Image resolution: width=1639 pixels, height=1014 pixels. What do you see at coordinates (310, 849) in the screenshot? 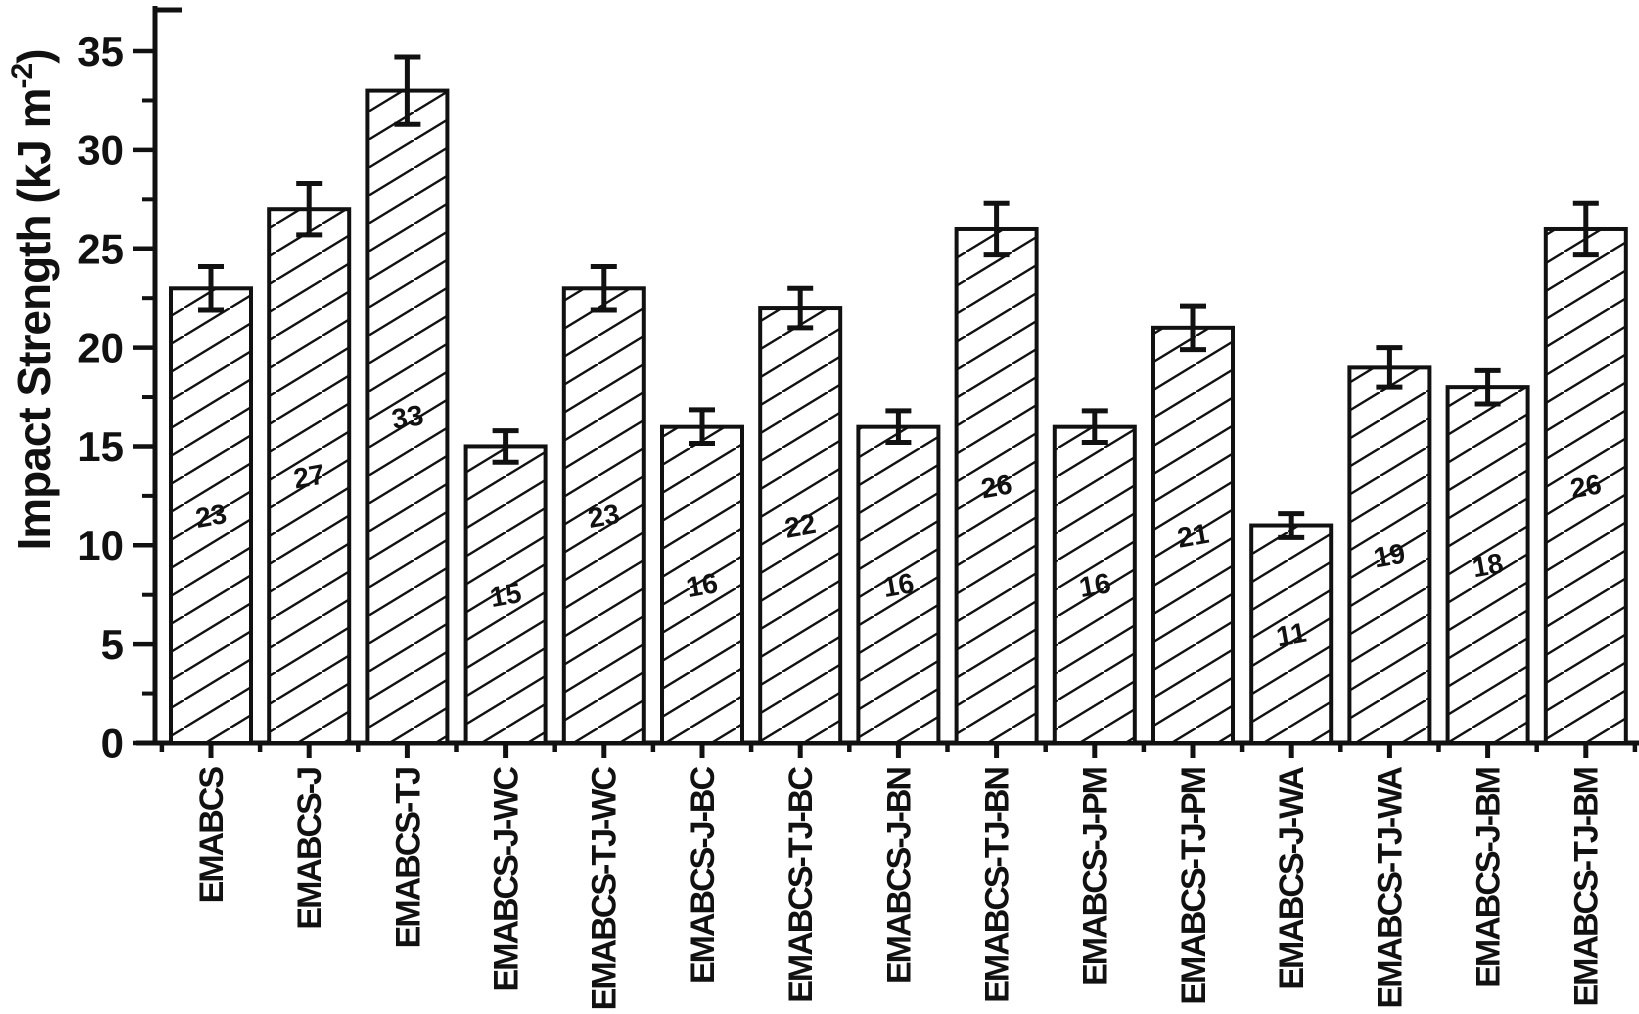
I see `x-category-label: EMABCS-J` at bounding box center [310, 849].